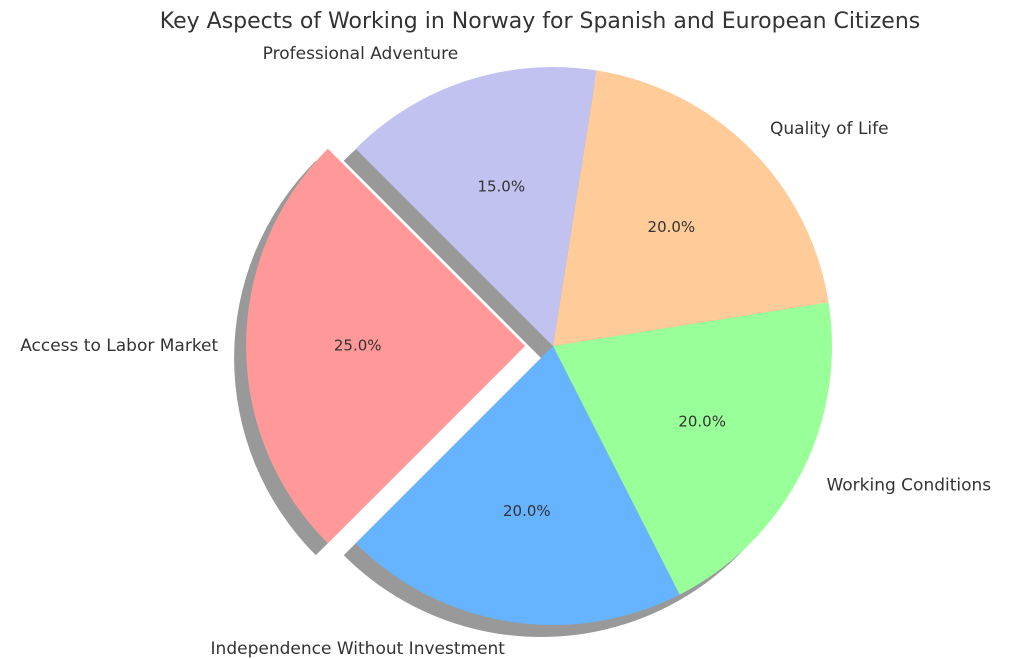 The width and height of the screenshot is (1024, 659). What do you see at coordinates (829, 129) in the screenshot?
I see `slice-label: Quality of Life` at bounding box center [829, 129].